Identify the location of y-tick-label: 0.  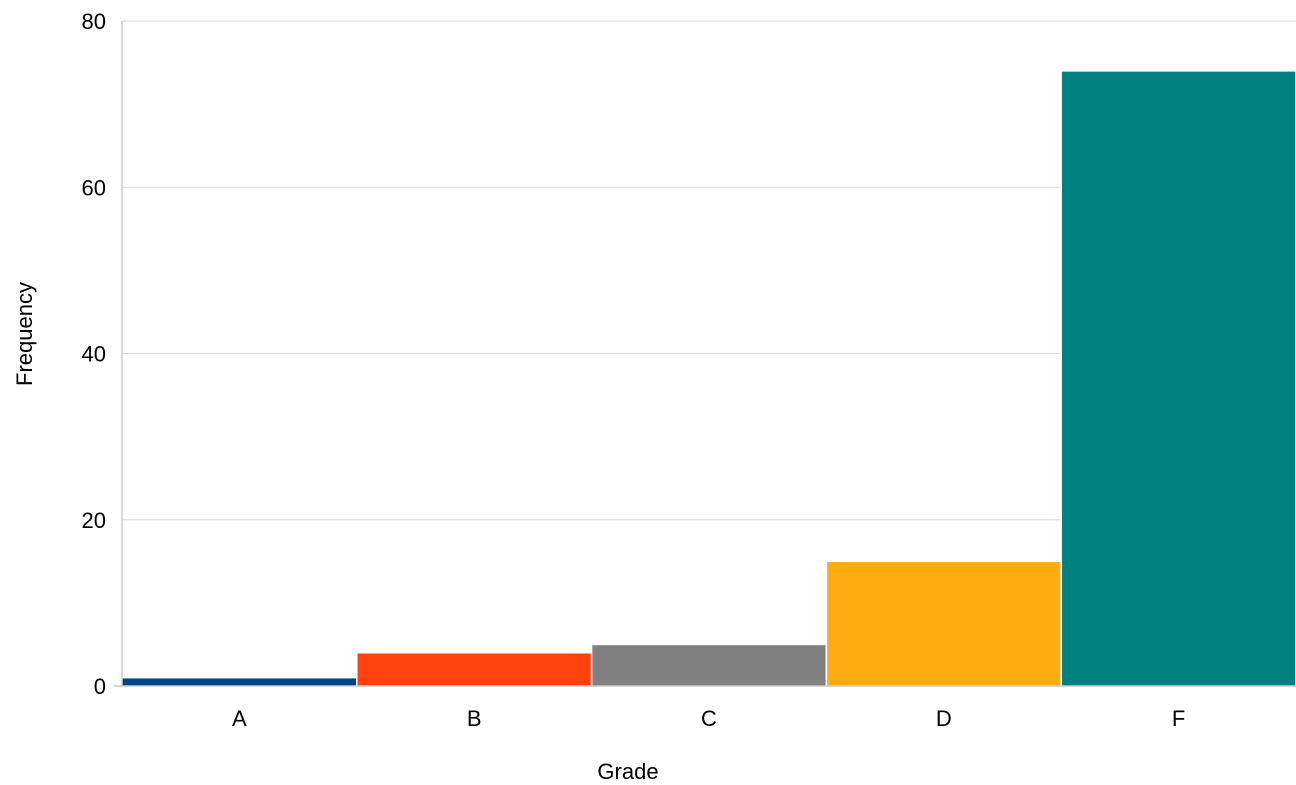
(100, 686).